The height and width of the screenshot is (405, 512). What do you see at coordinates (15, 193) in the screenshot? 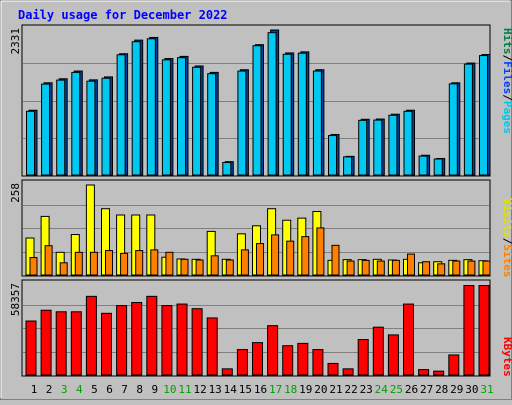
I see `visits-ymax-label: 258` at bounding box center [15, 193].